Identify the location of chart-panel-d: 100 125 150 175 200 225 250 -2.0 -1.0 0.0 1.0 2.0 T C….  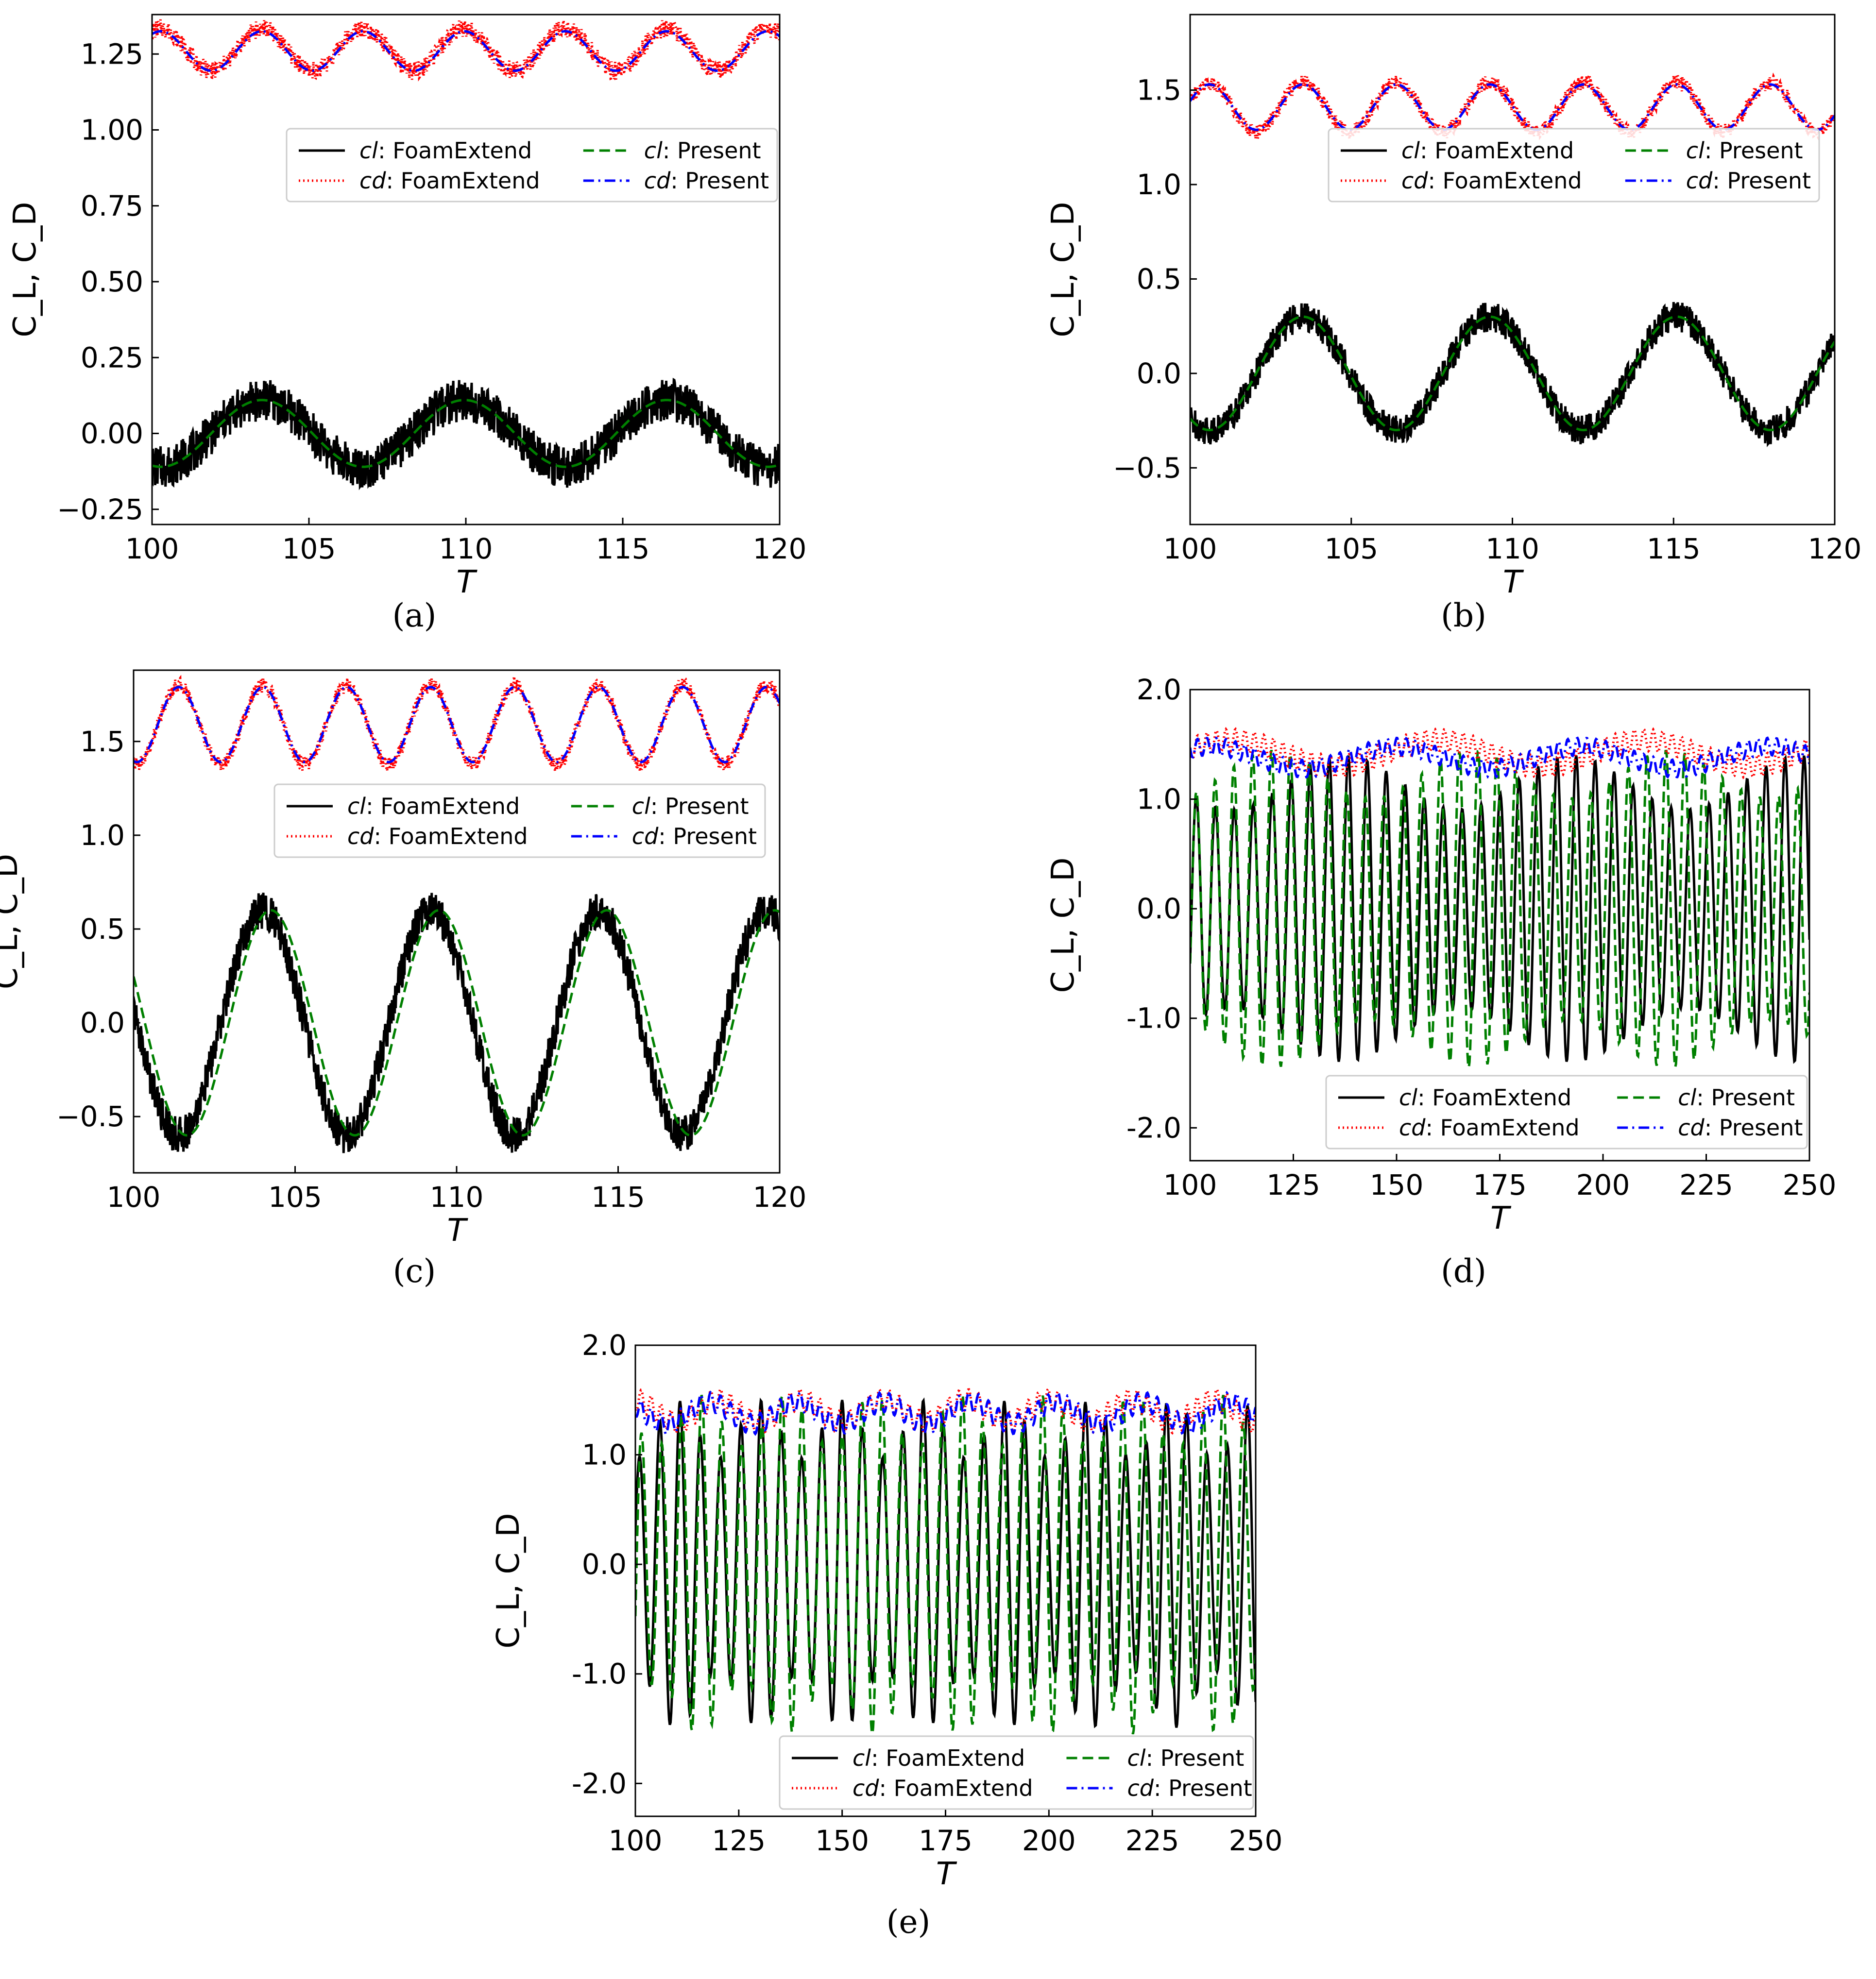
(1440, 954).